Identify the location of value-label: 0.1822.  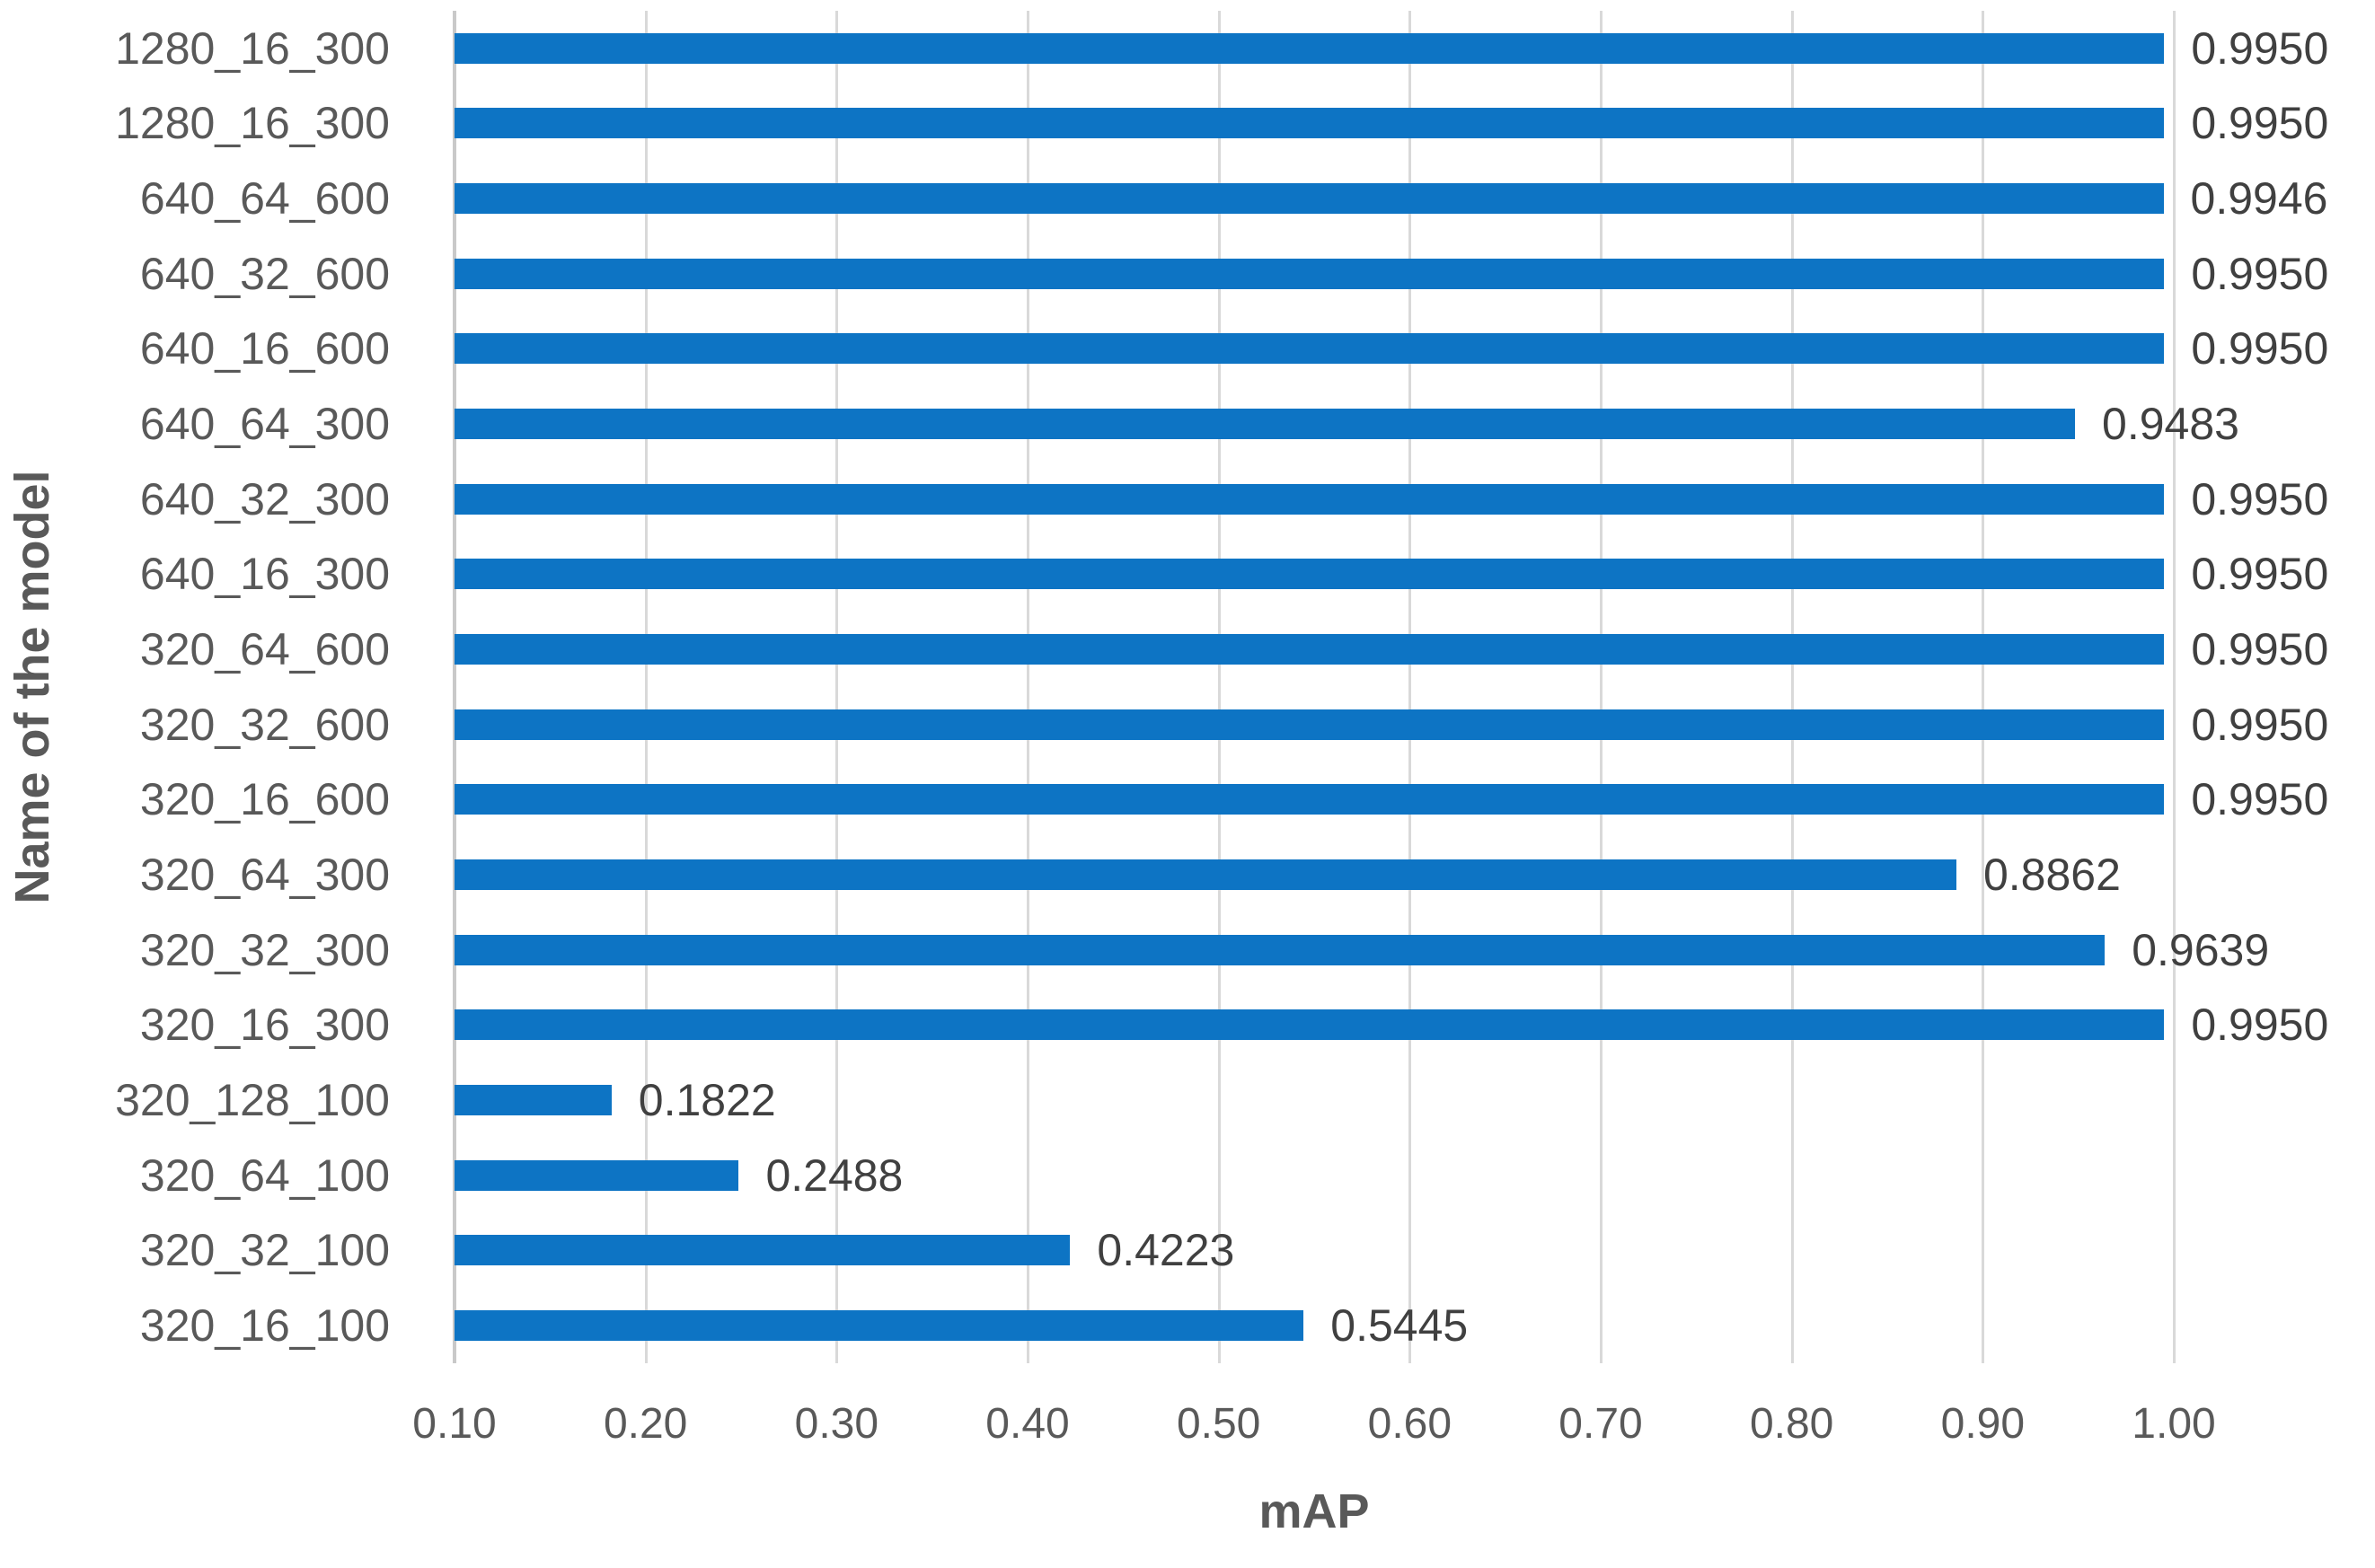
(707, 1100).